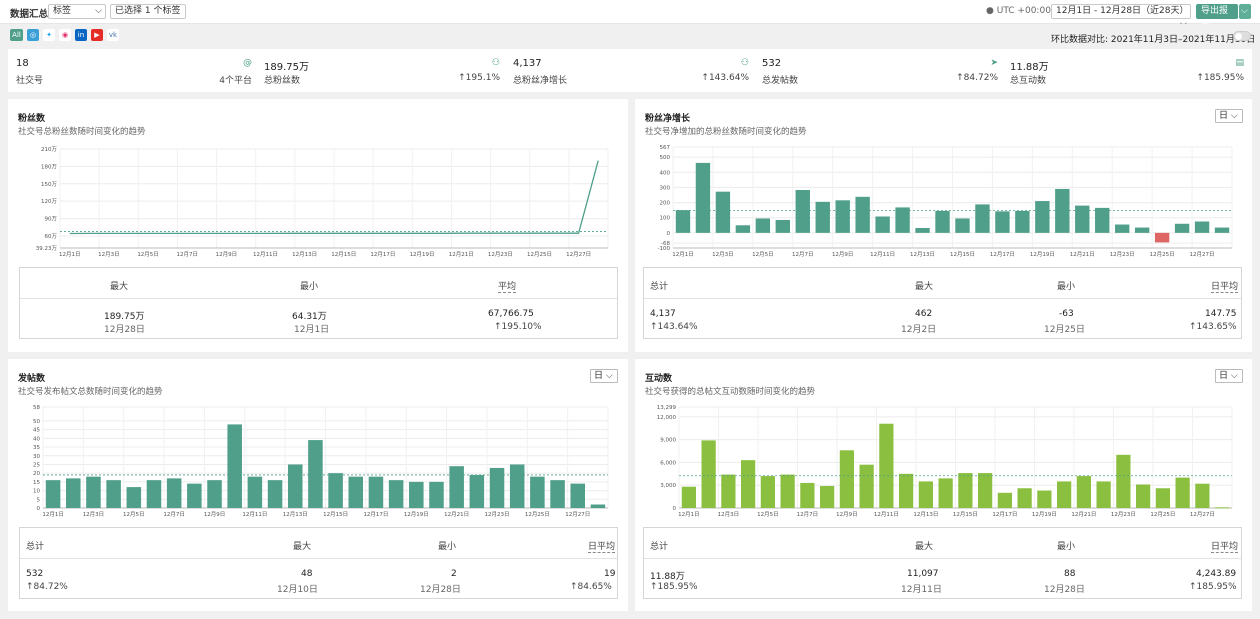 This screenshot has height=619, width=1260. I want to click on kpi-value: 532, so click(772, 63).